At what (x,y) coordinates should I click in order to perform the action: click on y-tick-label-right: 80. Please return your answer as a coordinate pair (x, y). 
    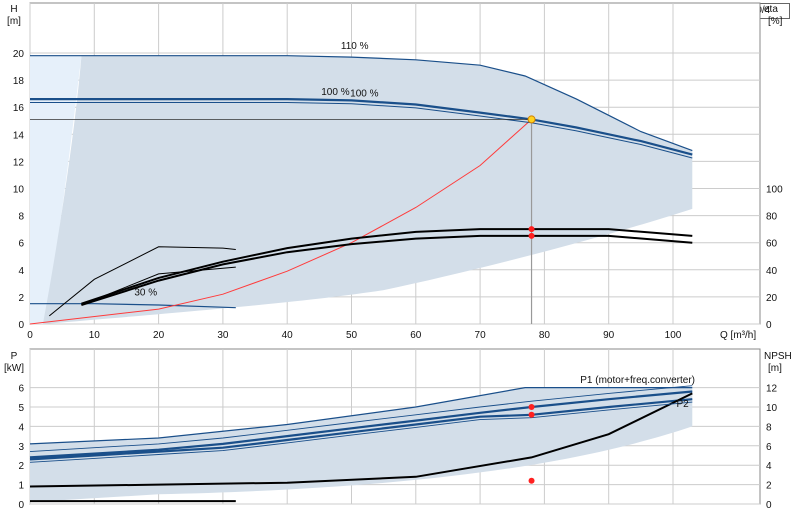
    Looking at the image, I should click on (772, 217).